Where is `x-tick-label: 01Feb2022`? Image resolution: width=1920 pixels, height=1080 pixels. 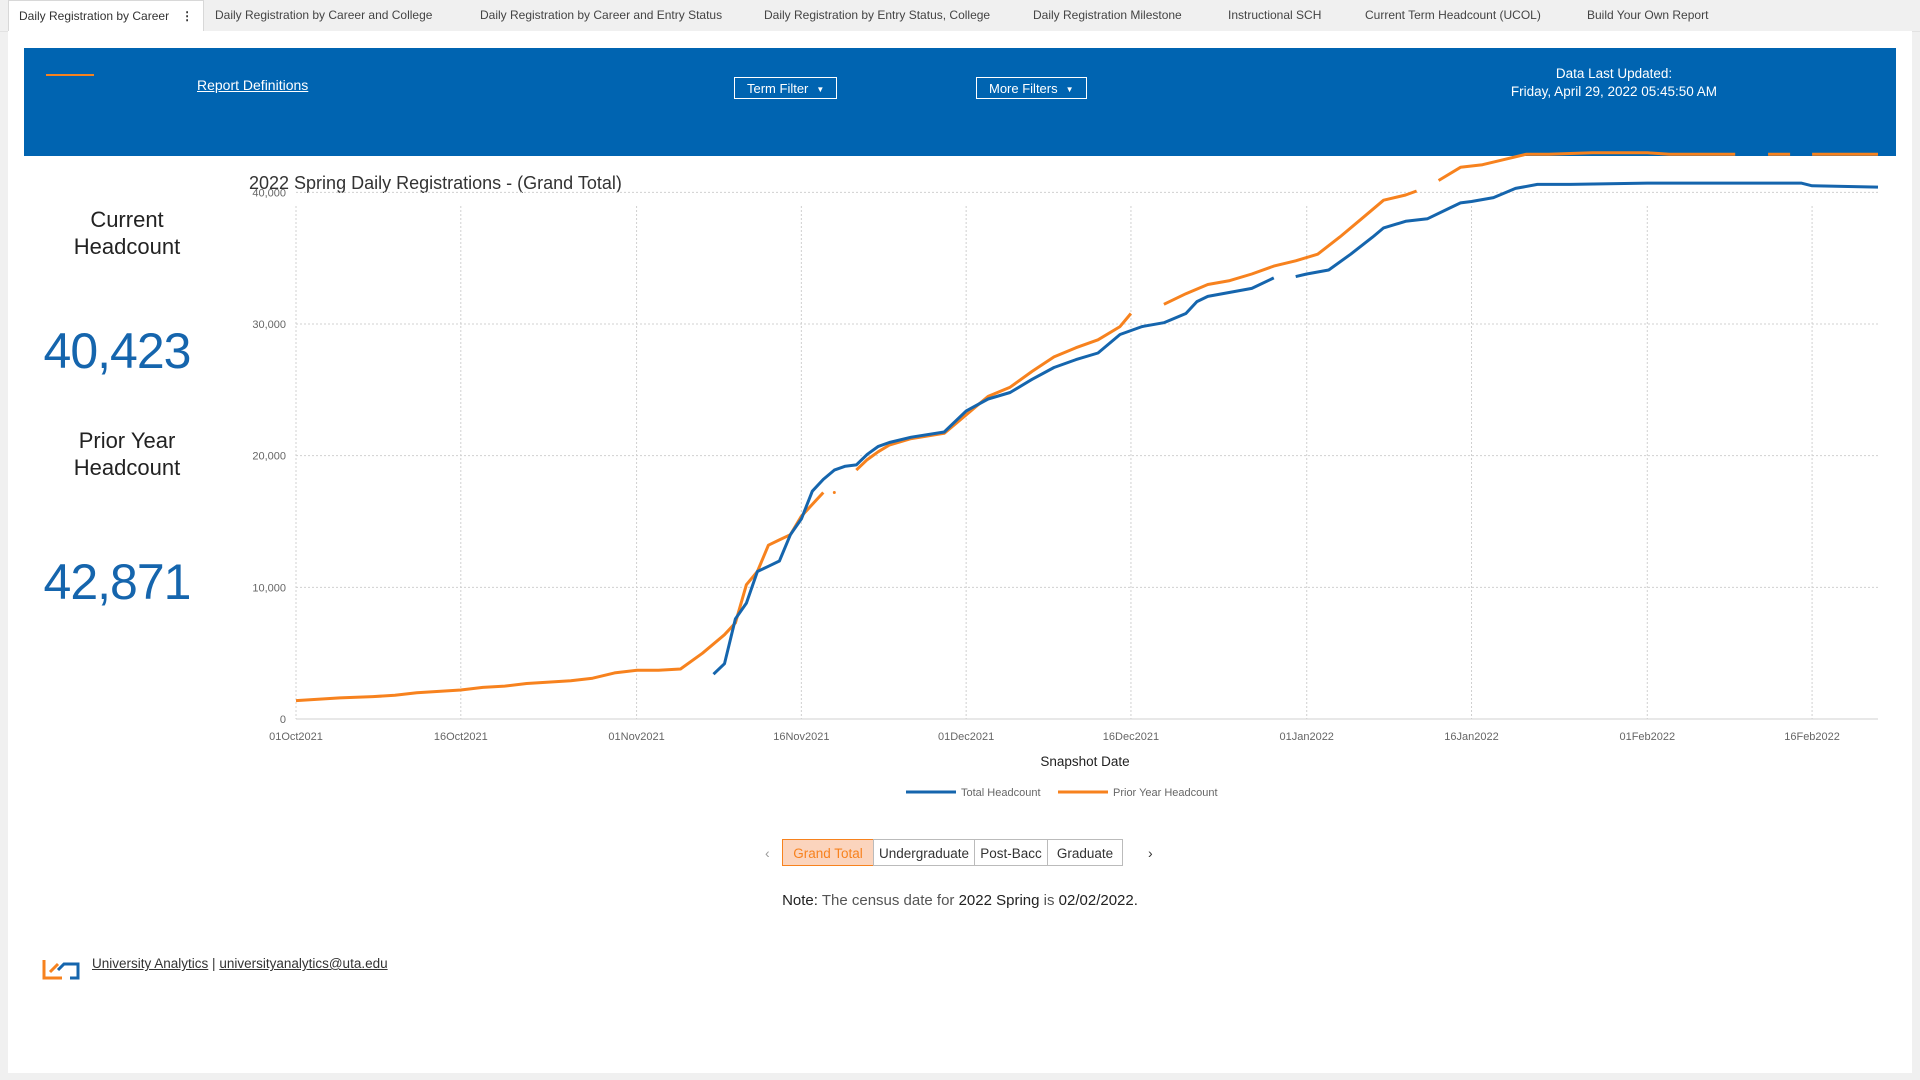 x-tick-label: 01Feb2022 is located at coordinates (1647, 737).